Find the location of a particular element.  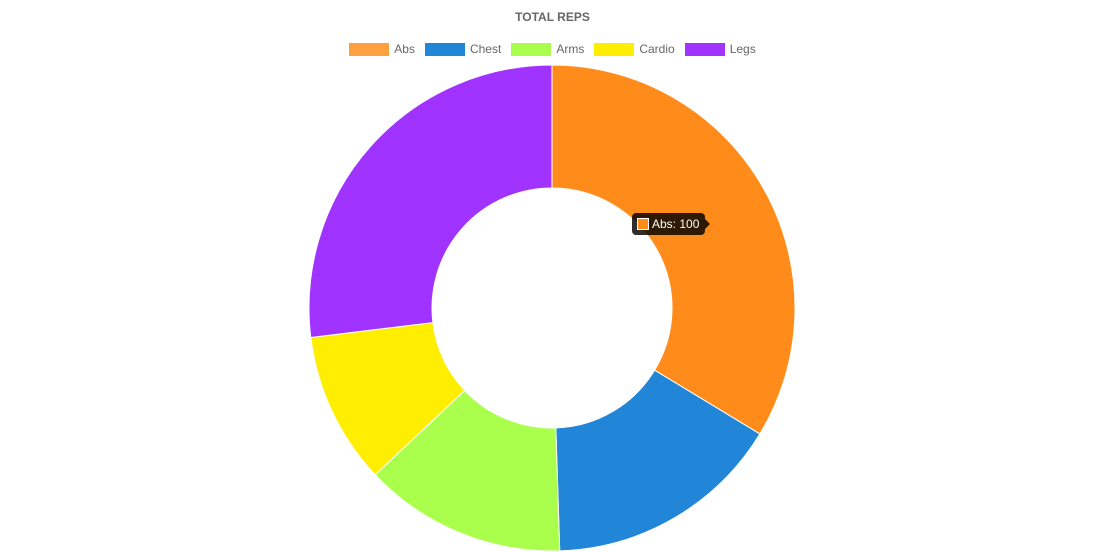

legend-item-legs: Legs is located at coordinates (720, 49).